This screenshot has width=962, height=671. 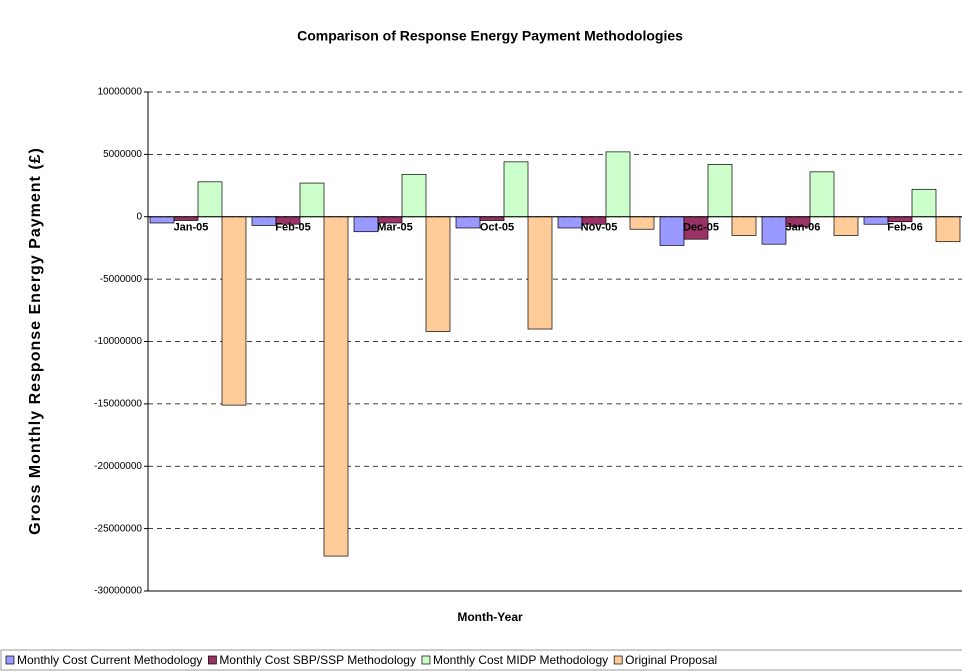 What do you see at coordinates (292, 228) in the screenshot?
I see `x-tick-label: Feb-05` at bounding box center [292, 228].